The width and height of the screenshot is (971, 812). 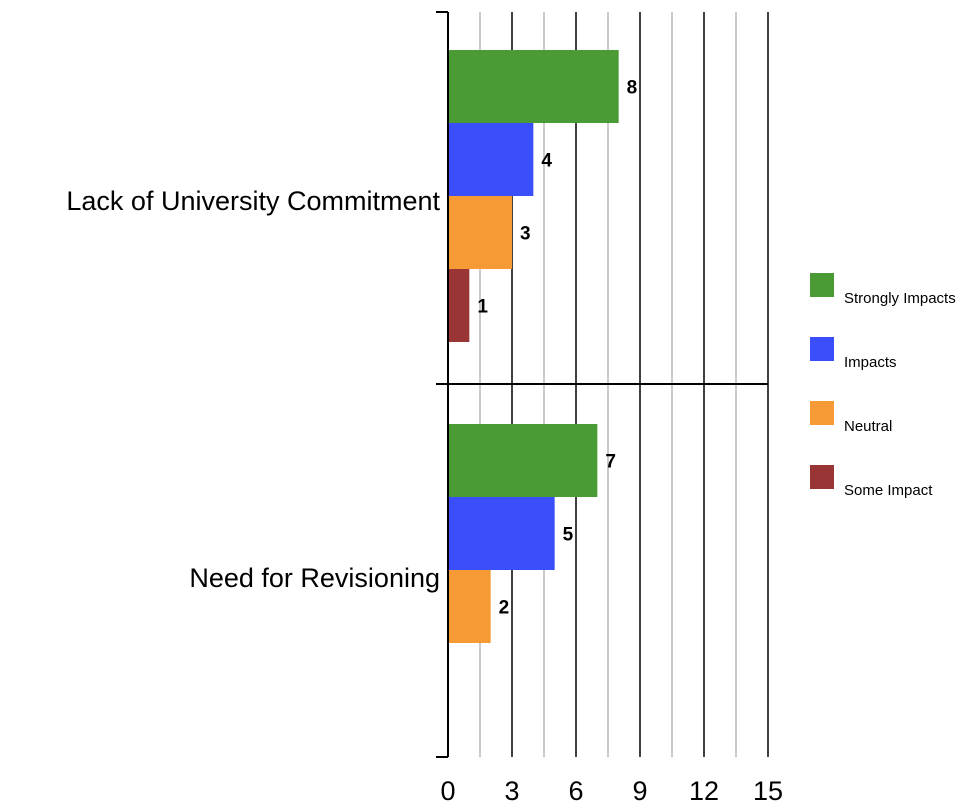 I want to click on x-tick-label: 15, so click(x=768, y=791).